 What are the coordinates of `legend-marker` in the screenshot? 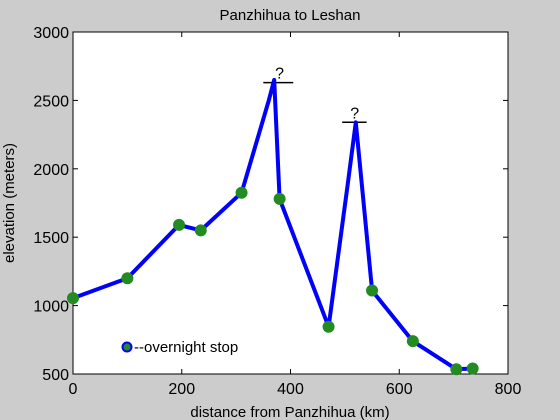 It's located at (127, 347).